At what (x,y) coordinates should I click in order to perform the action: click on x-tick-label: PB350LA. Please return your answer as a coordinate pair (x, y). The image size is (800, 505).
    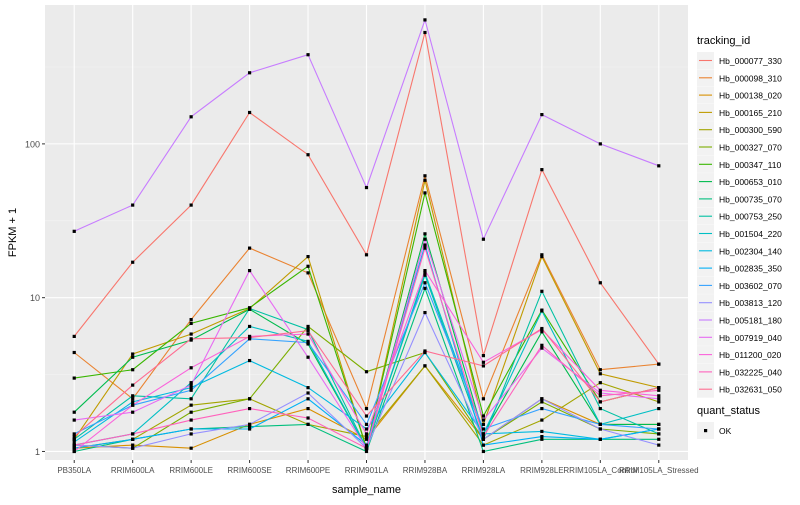
    Looking at the image, I should click on (74, 470).